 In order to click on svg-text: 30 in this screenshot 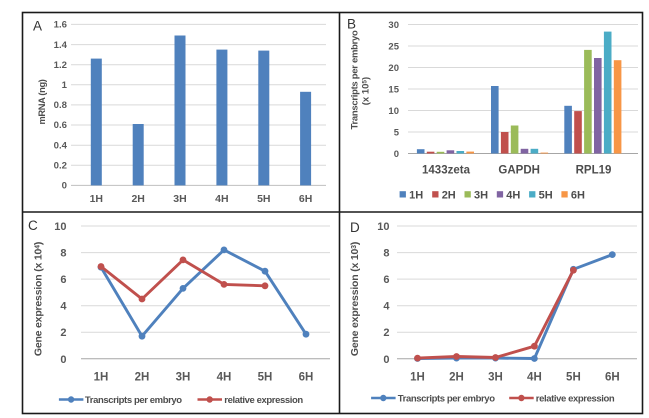, I will do `click(393, 25)`.